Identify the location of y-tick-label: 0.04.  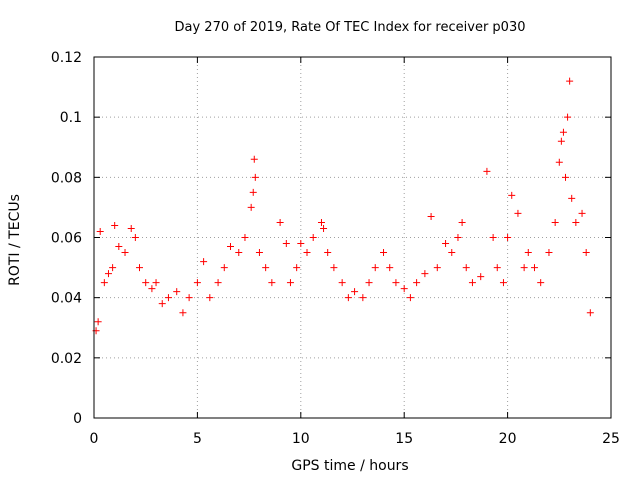
(66, 299).